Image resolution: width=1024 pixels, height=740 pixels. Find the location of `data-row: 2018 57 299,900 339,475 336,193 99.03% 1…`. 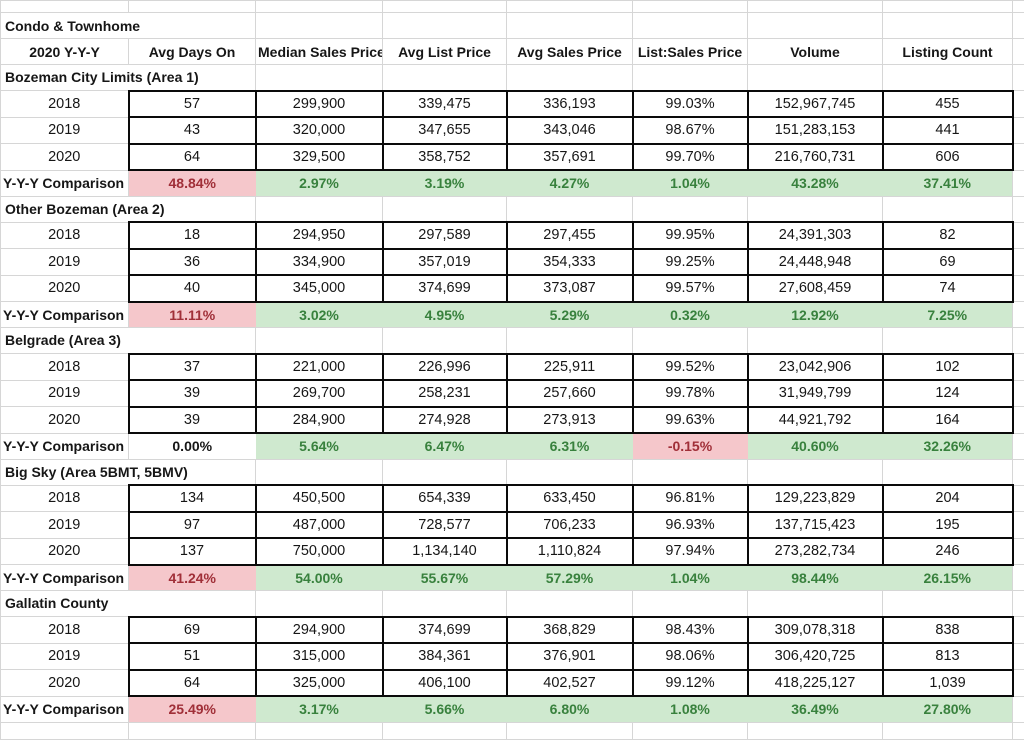

data-row: 2018 57 299,900 339,475 336,193 99.03% 1… is located at coordinates (512, 104).